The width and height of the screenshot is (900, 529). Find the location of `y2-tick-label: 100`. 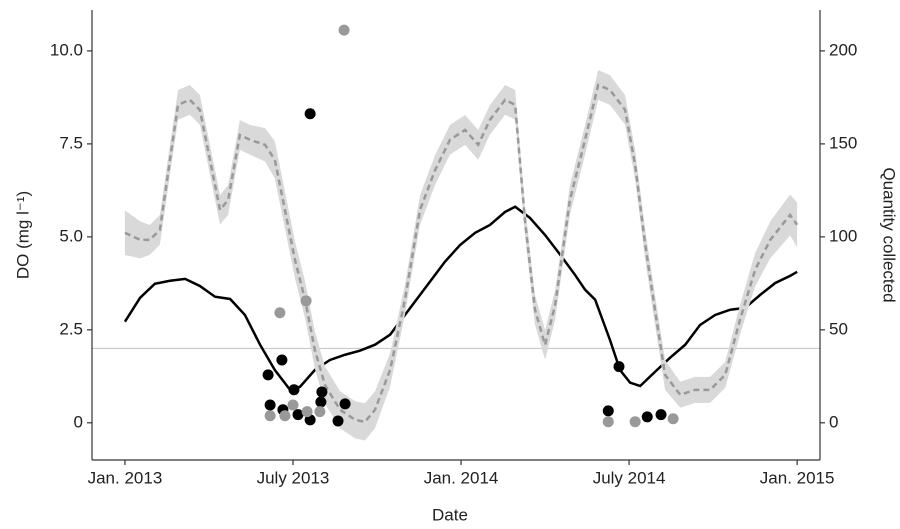

y2-tick-label: 100 is located at coordinates (843, 235).